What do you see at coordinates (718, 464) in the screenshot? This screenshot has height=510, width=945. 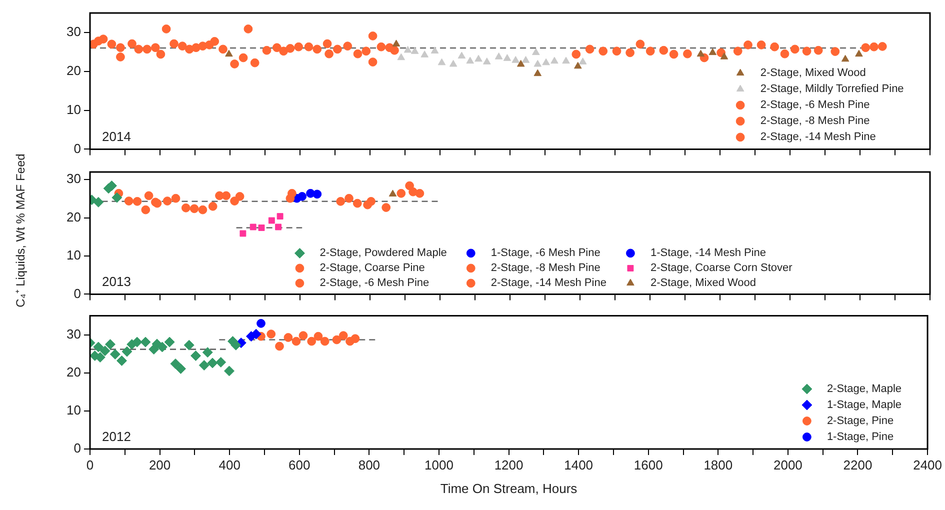 I see `x-tick-label: 1800` at bounding box center [718, 464].